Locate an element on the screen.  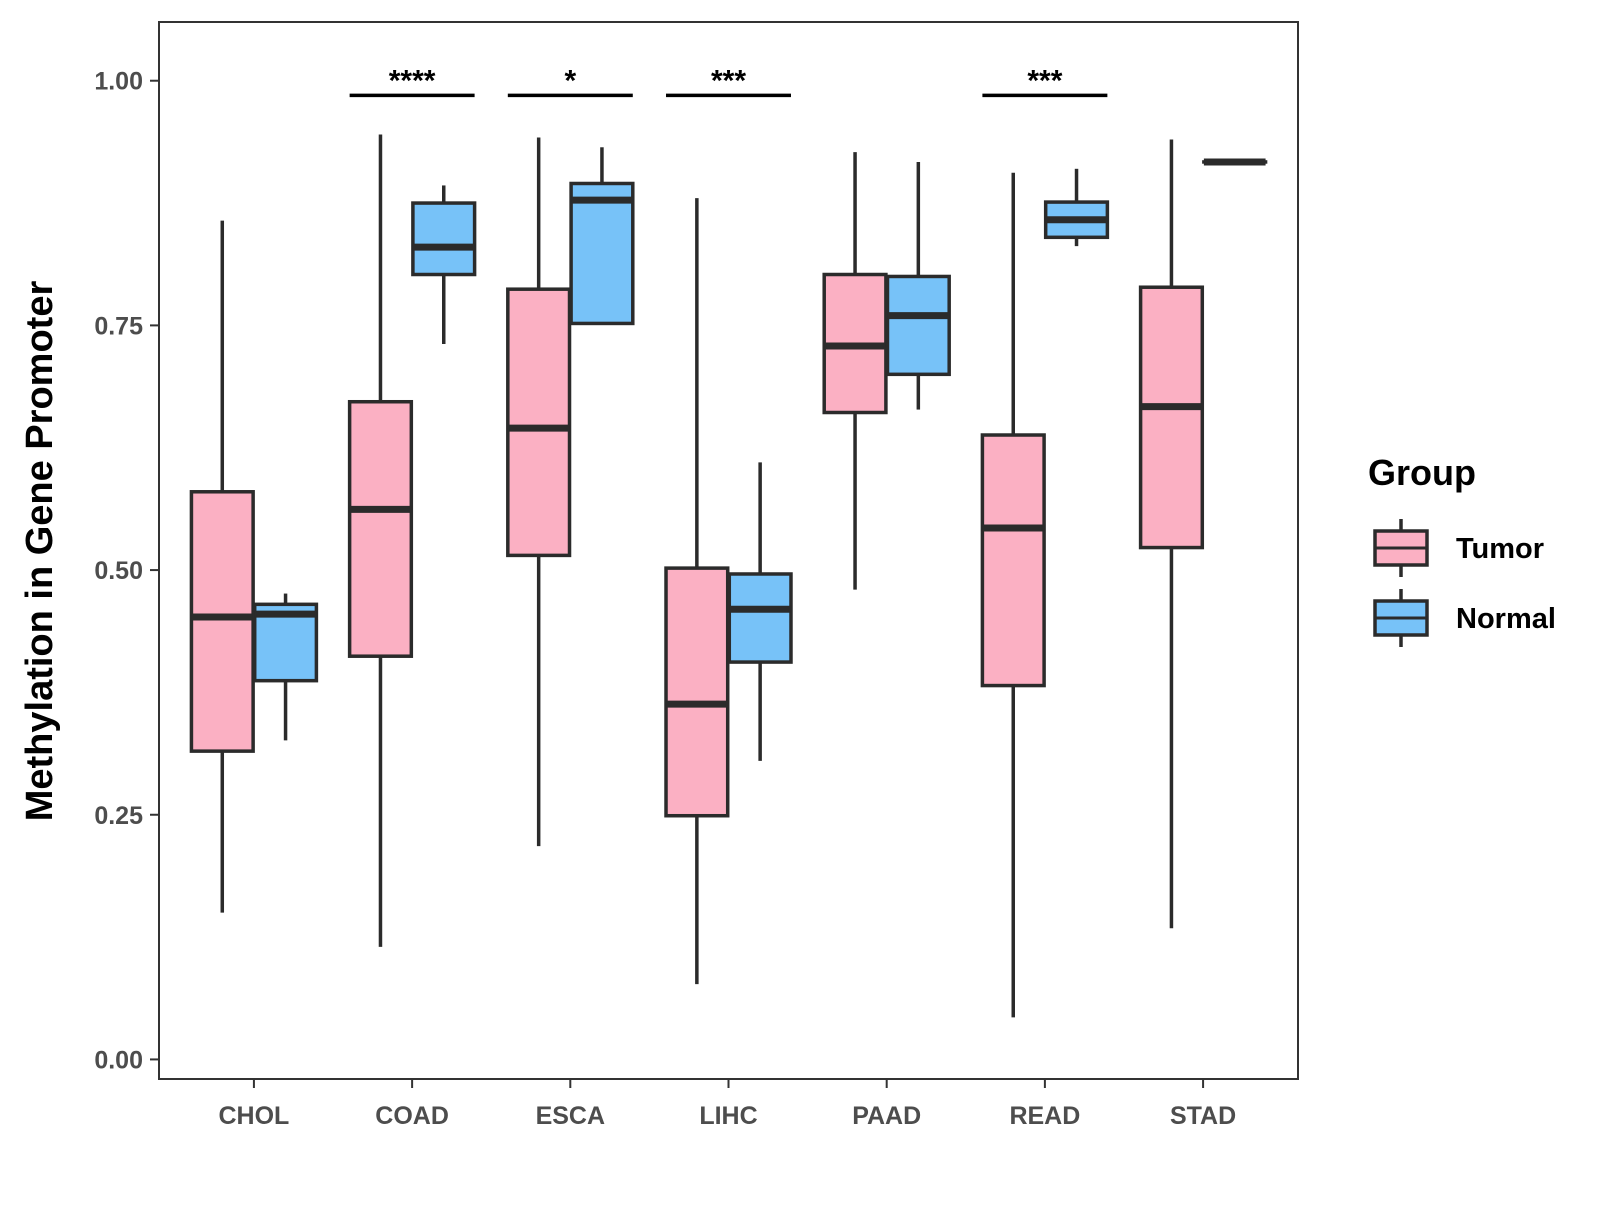
box-normal-read is located at coordinates (1077, 207).